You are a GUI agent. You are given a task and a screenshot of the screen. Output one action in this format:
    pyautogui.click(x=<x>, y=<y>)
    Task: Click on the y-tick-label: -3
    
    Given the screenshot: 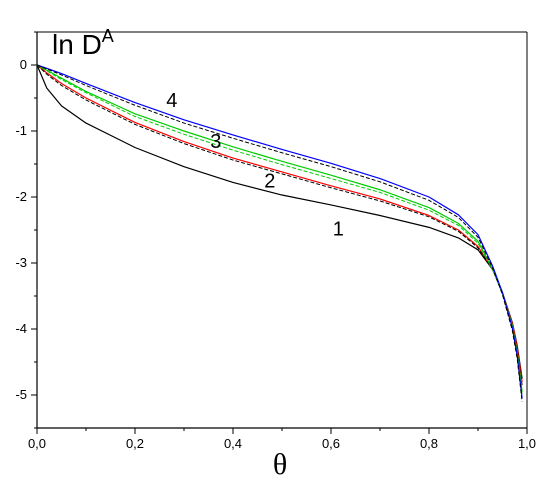 What is the action you would take?
    pyautogui.click(x=21, y=262)
    